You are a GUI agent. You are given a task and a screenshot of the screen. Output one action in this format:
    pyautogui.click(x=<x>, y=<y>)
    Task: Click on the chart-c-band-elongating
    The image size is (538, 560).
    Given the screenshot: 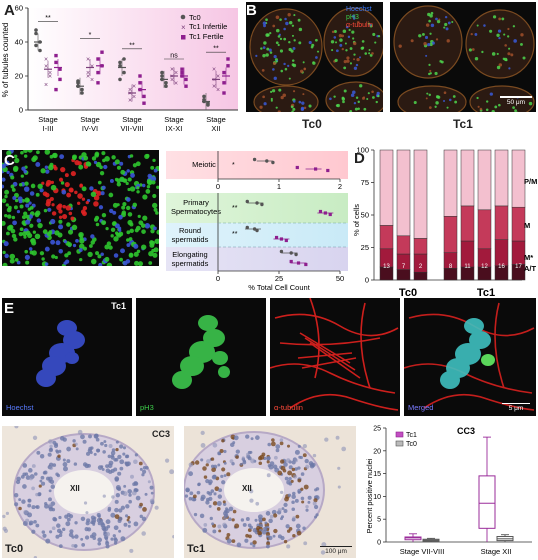 What is the action you would take?
    pyautogui.click(x=257, y=259)
    